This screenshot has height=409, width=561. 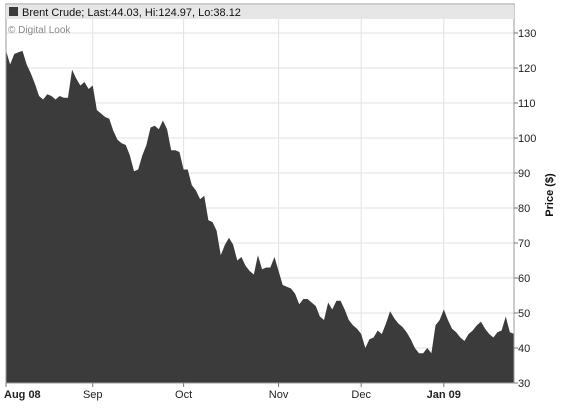 What do you see at coordinates (39, 30) in the screenshot?
I see `credit-label: © Digital Look` at bounding box center [39, 30].